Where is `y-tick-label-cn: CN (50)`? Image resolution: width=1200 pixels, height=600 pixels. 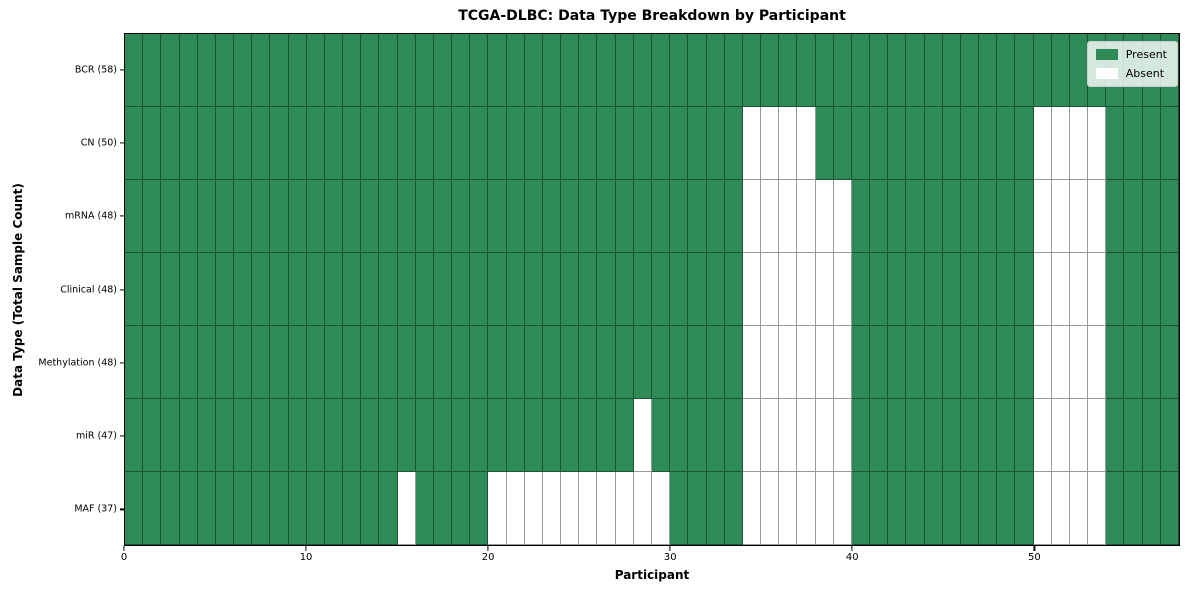
y-tick-label-cn: CN (50) is located at coordinates (98, 143).